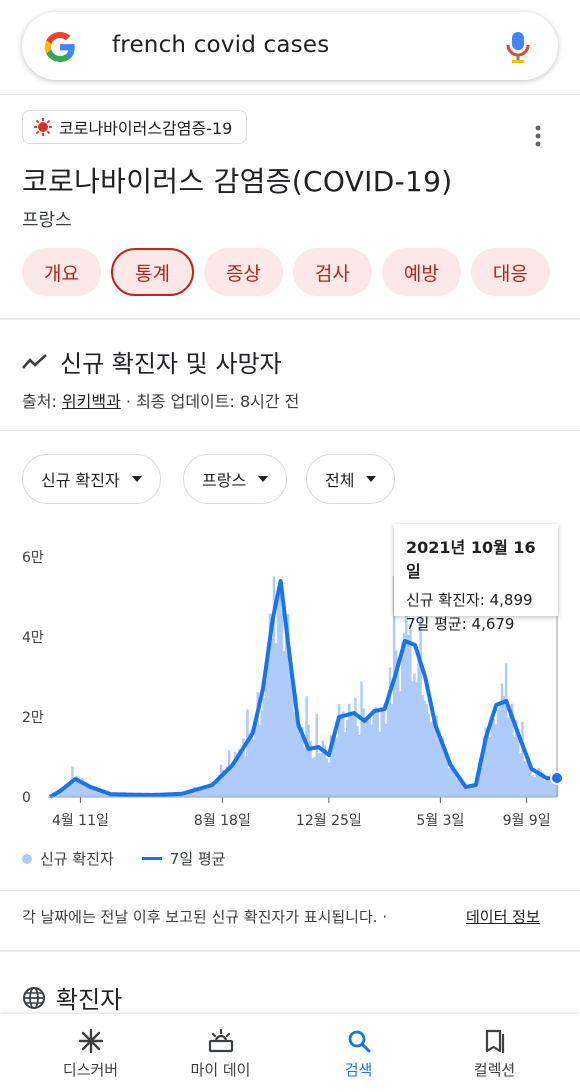 The image size is (580, 1092). Describe the element at coordinates (538, 136) in the screenshot. I see `more-options-icon` at that location.